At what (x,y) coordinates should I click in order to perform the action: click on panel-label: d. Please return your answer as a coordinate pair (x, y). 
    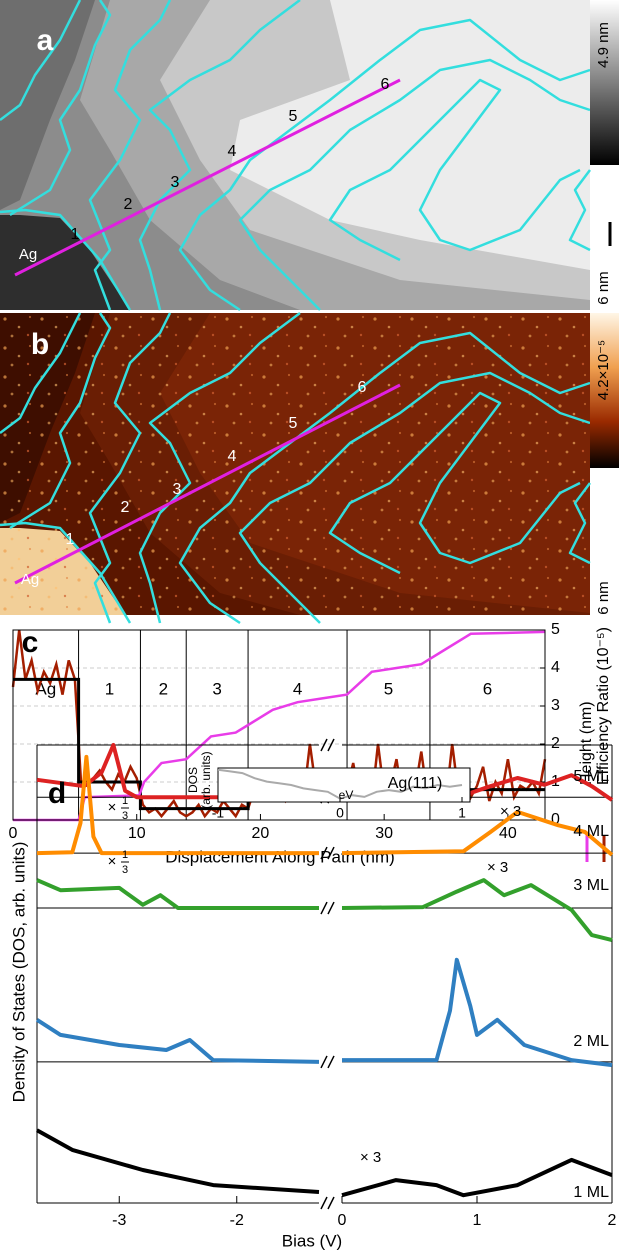
    Looking at the image, I should click on (57, 793).